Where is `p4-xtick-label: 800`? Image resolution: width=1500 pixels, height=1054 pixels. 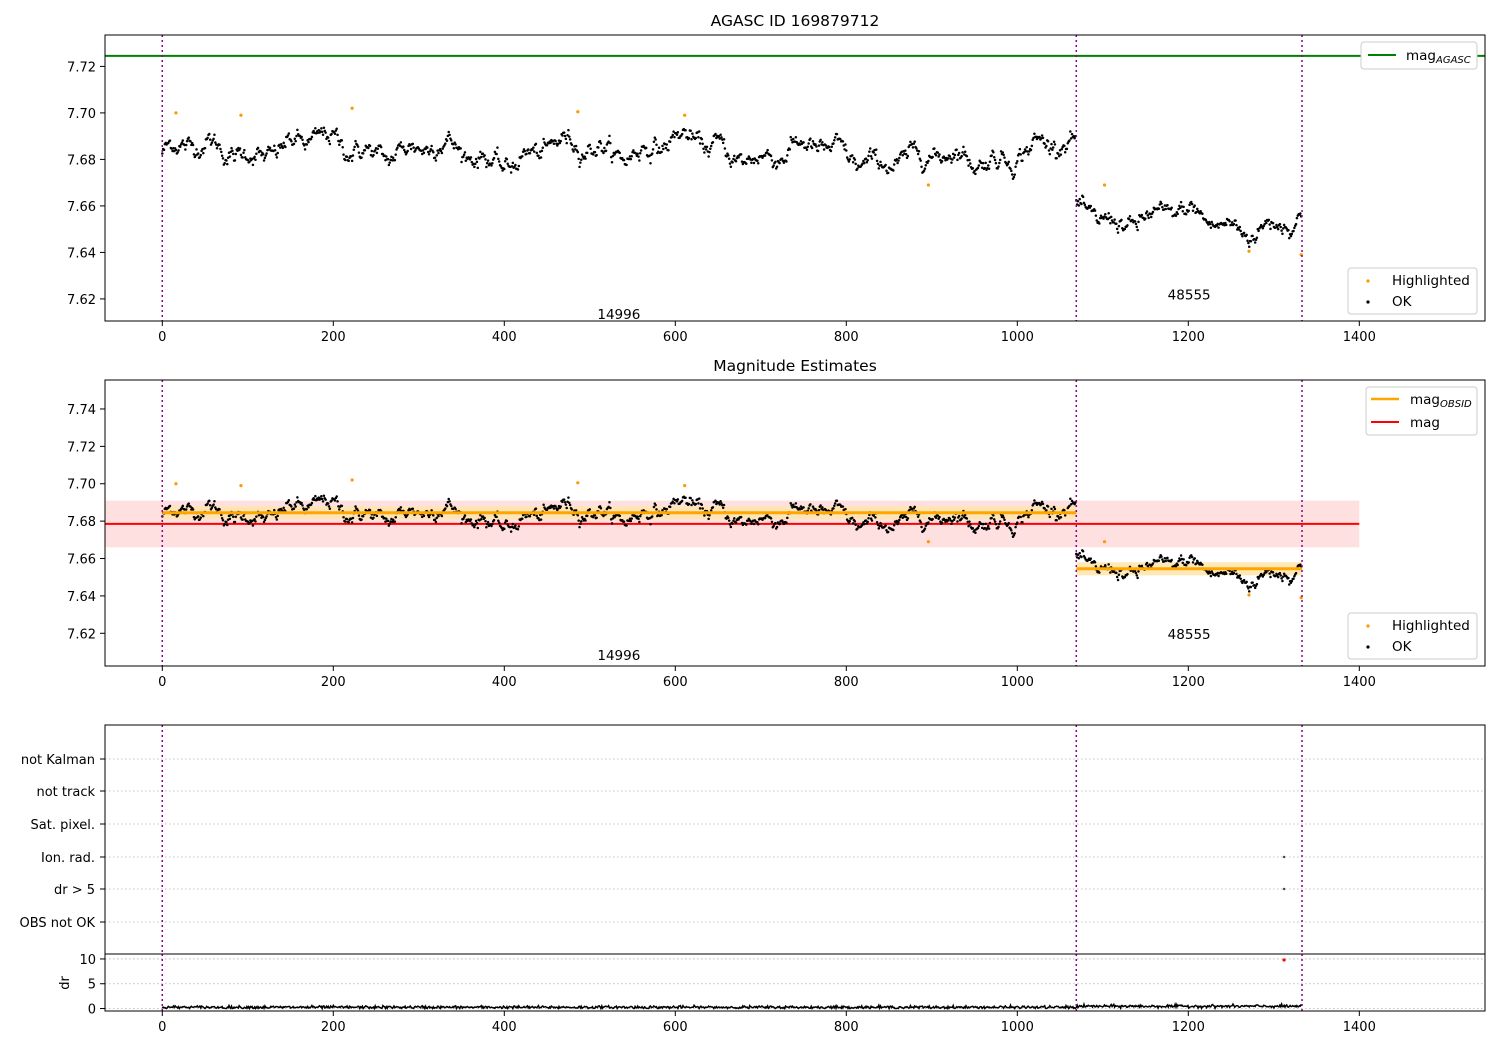 p4-xtick-label: 800 is located at coordinates (846, 1027).